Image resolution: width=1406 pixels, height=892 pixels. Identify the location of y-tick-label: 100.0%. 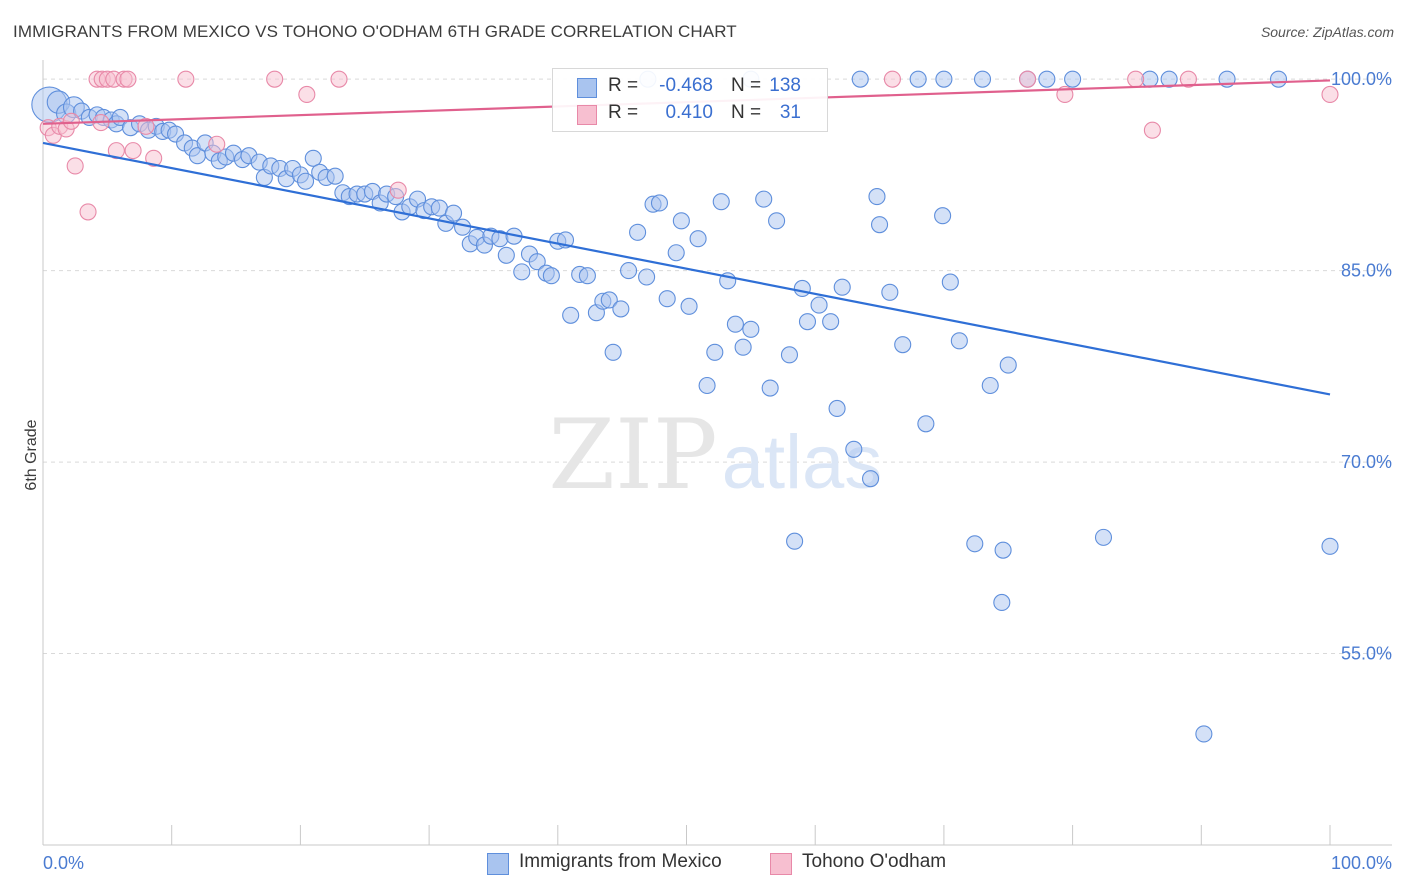
(1361, 79).